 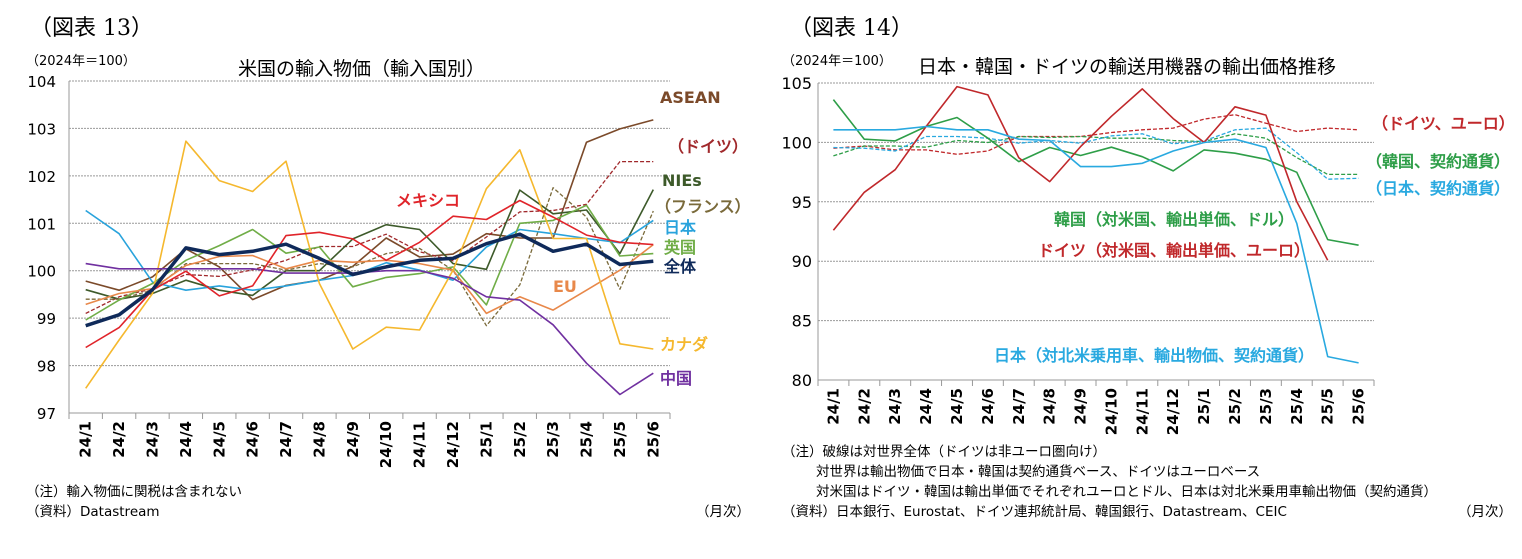 What do you see at coordinates (802, 202) in the screenshot?
I see `y-tick-label: 95` at bounding box center [802, 202].